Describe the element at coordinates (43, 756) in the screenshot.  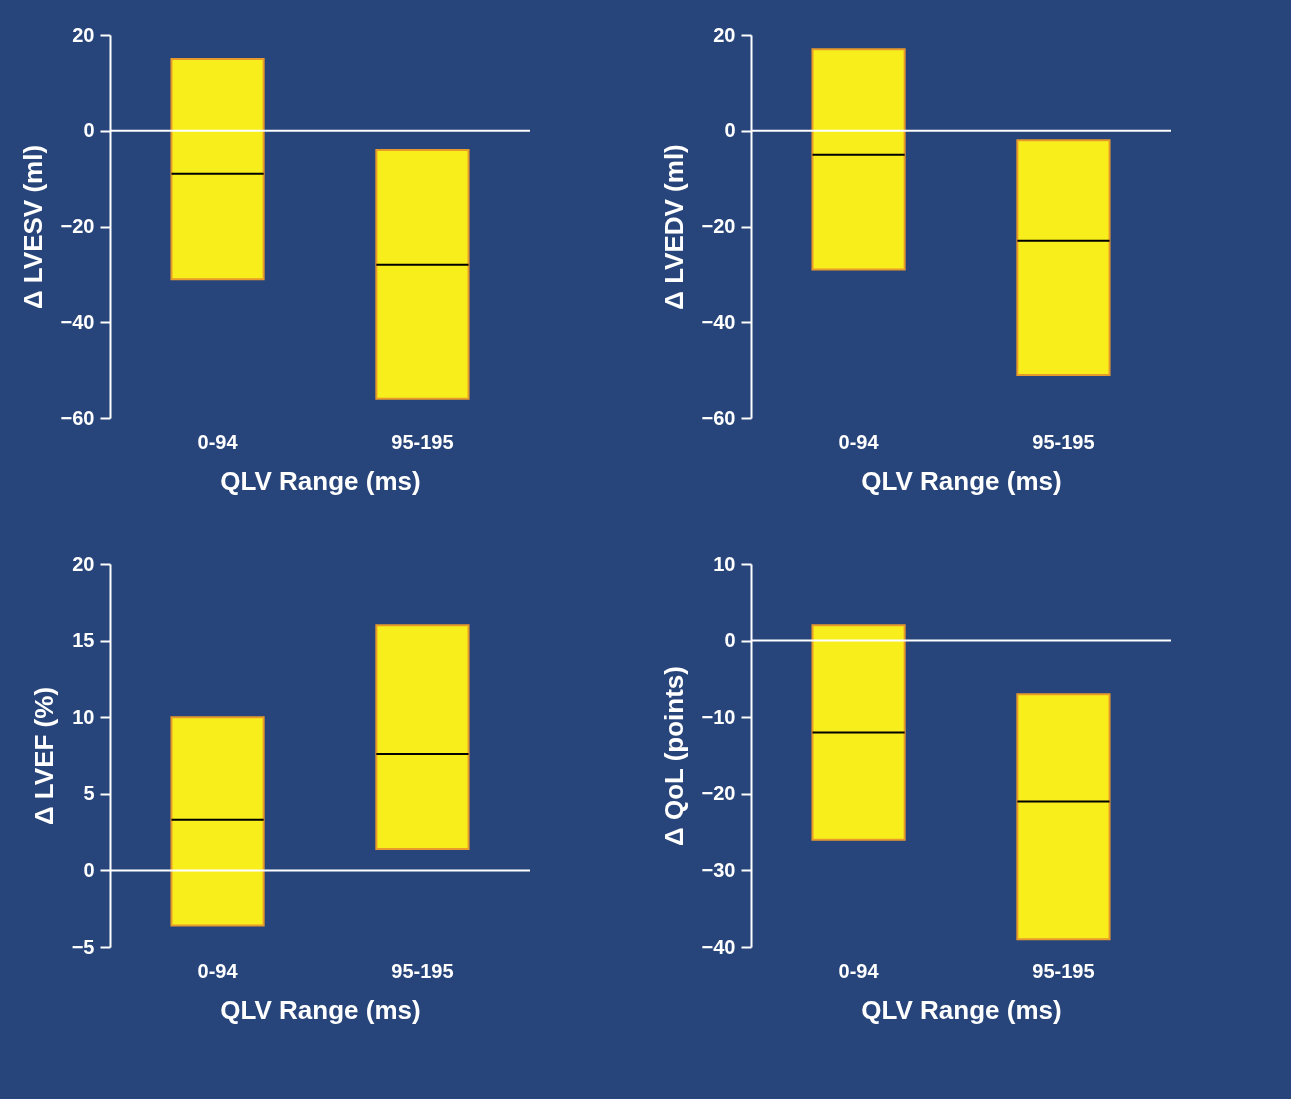
I see `y-axis-title: Δ LVEF (%)` at that location.